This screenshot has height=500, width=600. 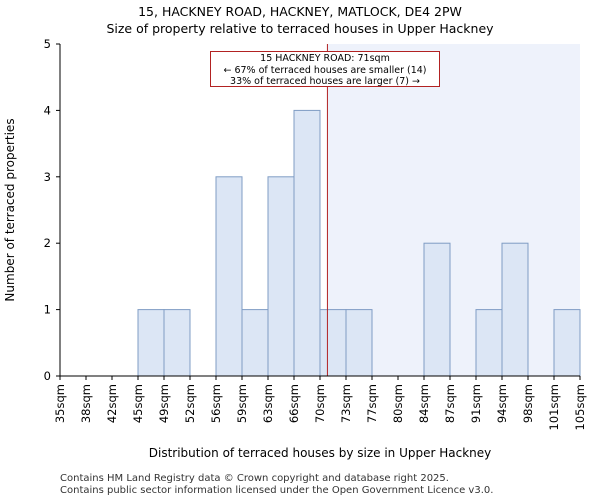 What do you see at coordinates (476, 403) in the screenshot?
I see `x-tick-label: 91sqm` at bounding box center [476, 403].